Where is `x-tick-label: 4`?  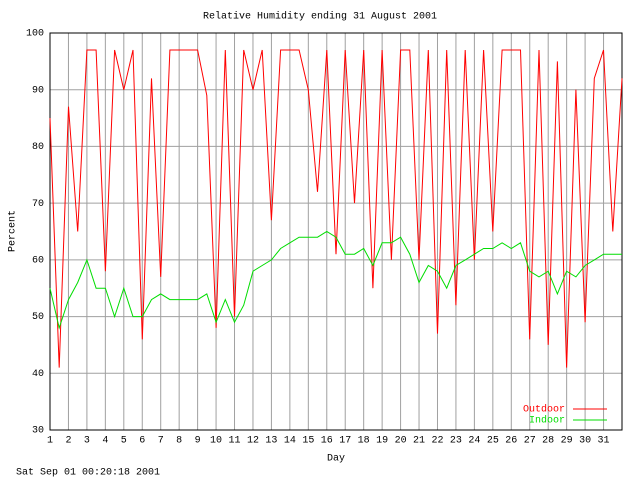 x-tick-label: 4 is located at coordinates (105, 441).